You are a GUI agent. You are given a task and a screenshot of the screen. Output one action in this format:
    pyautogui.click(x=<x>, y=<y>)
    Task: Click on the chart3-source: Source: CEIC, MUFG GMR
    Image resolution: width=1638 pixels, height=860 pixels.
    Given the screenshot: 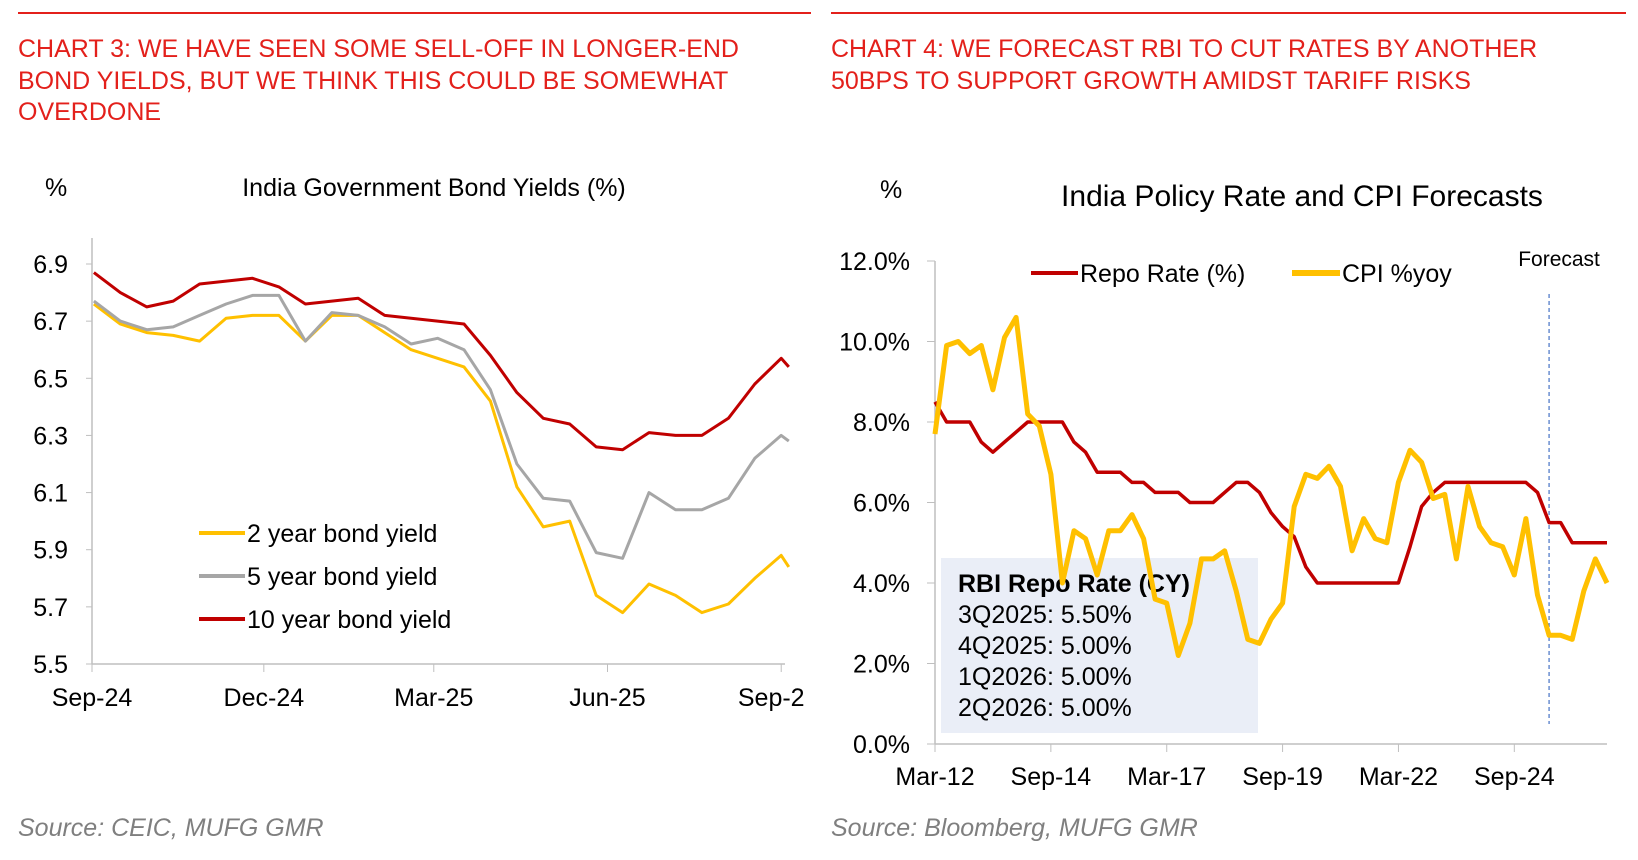 What is the action you would take?
    pyautogui.click(x=171, y=828)
    